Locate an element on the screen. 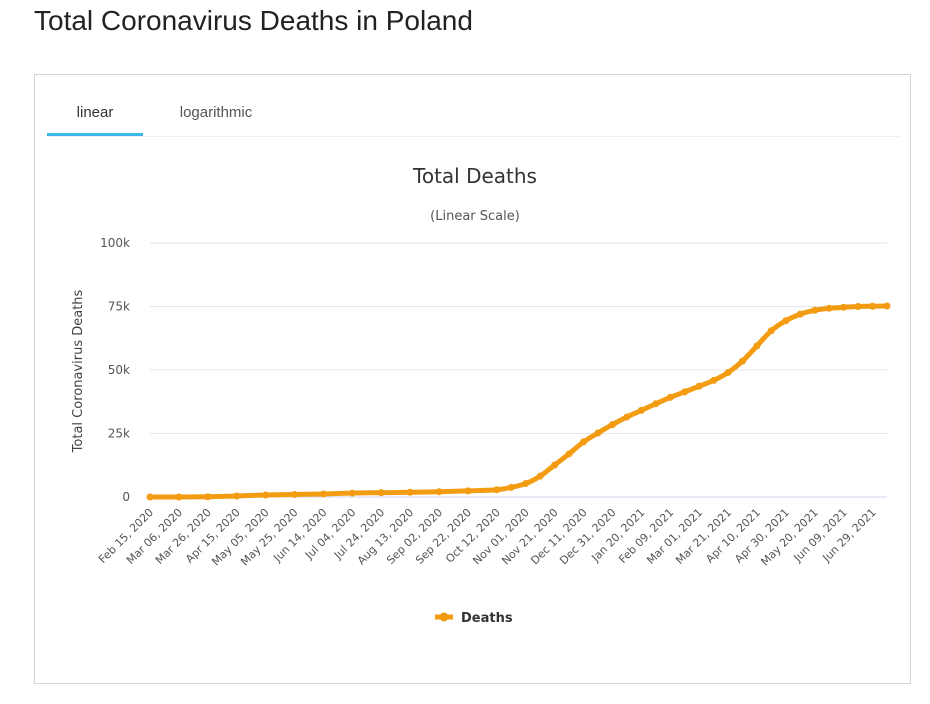  y-tick-label: 0 is located at coordinates (126, 497).